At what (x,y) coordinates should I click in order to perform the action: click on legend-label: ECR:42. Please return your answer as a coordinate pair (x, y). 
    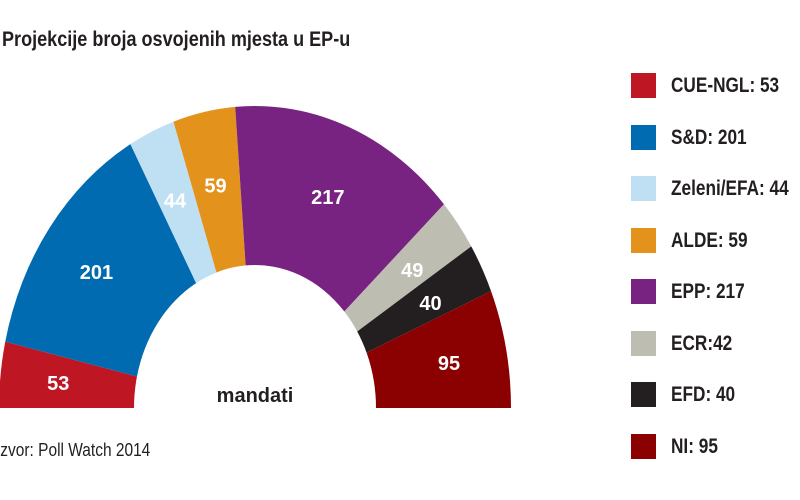
    Looking at the image, I should click on (702, 343).